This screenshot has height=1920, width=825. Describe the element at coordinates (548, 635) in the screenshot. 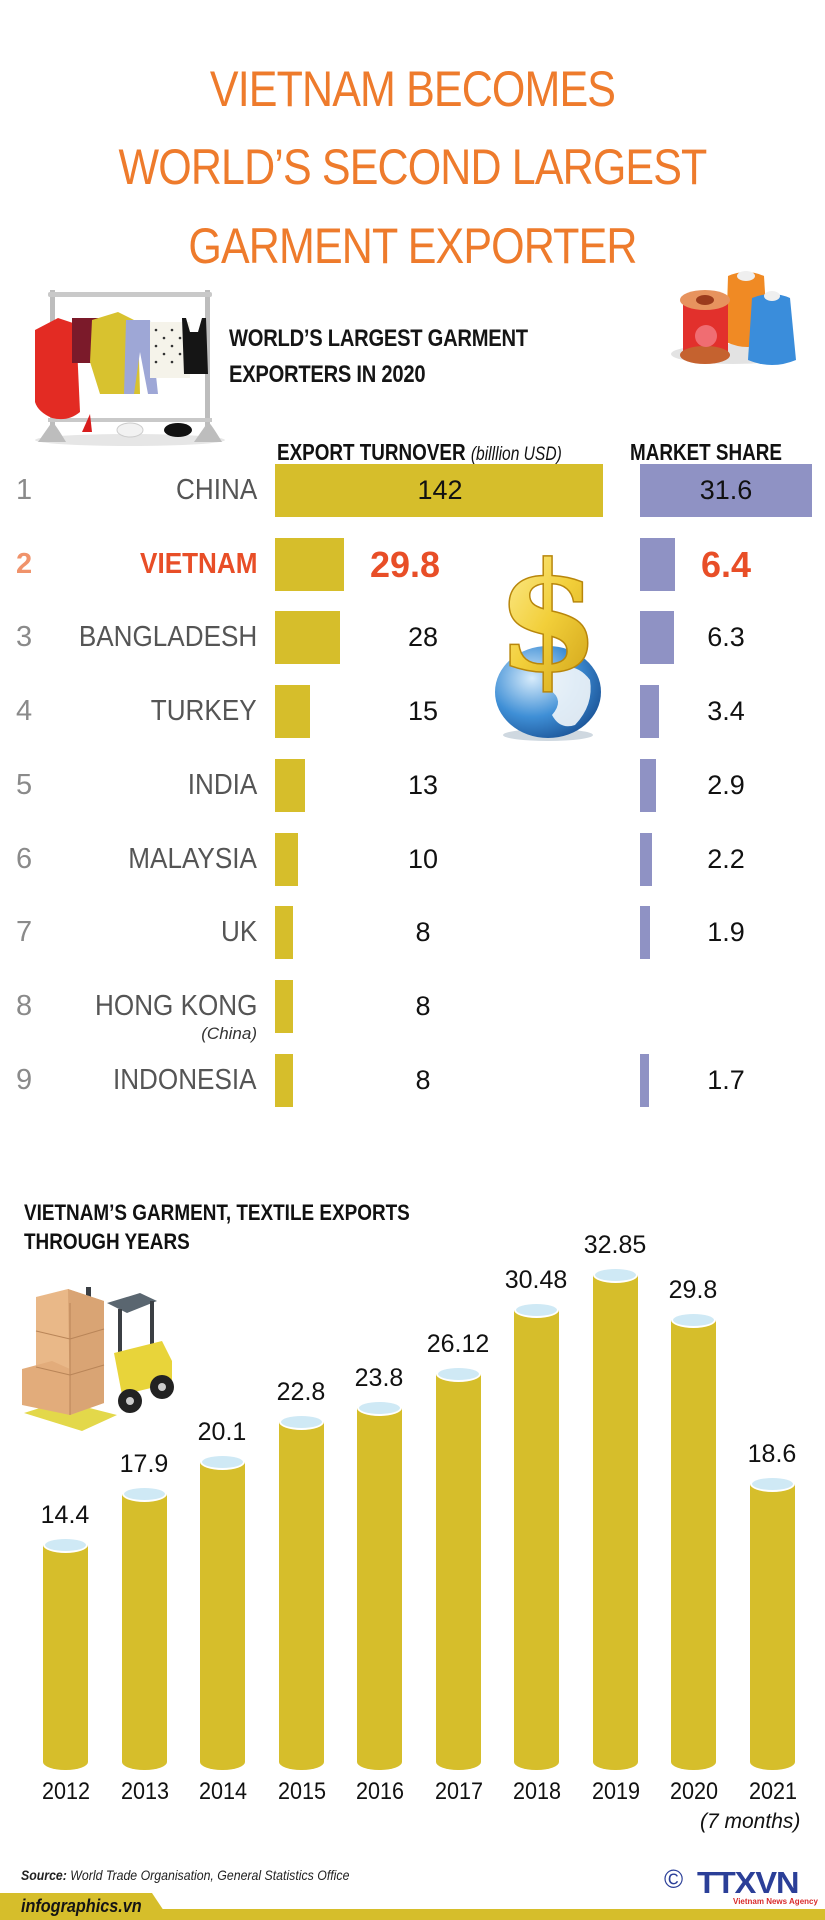

I see `dollar-globe-icon: $` at that location.